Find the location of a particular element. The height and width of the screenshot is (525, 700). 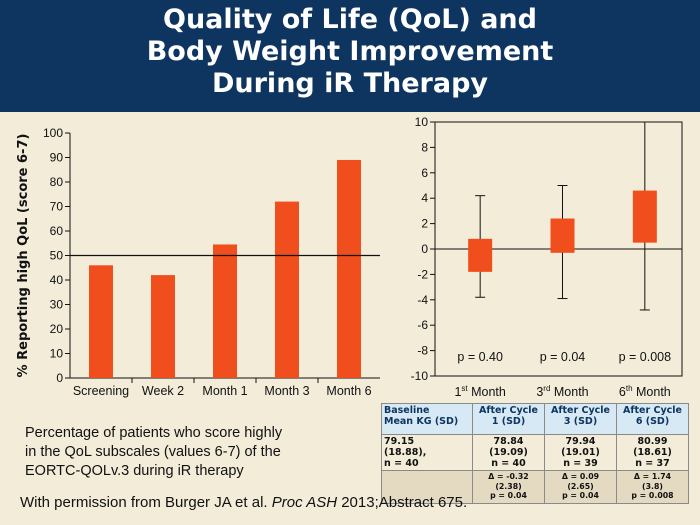

bar-y-axis-label: % Reporting high QoL (score 6-7) is located at coordinates (23, 256).